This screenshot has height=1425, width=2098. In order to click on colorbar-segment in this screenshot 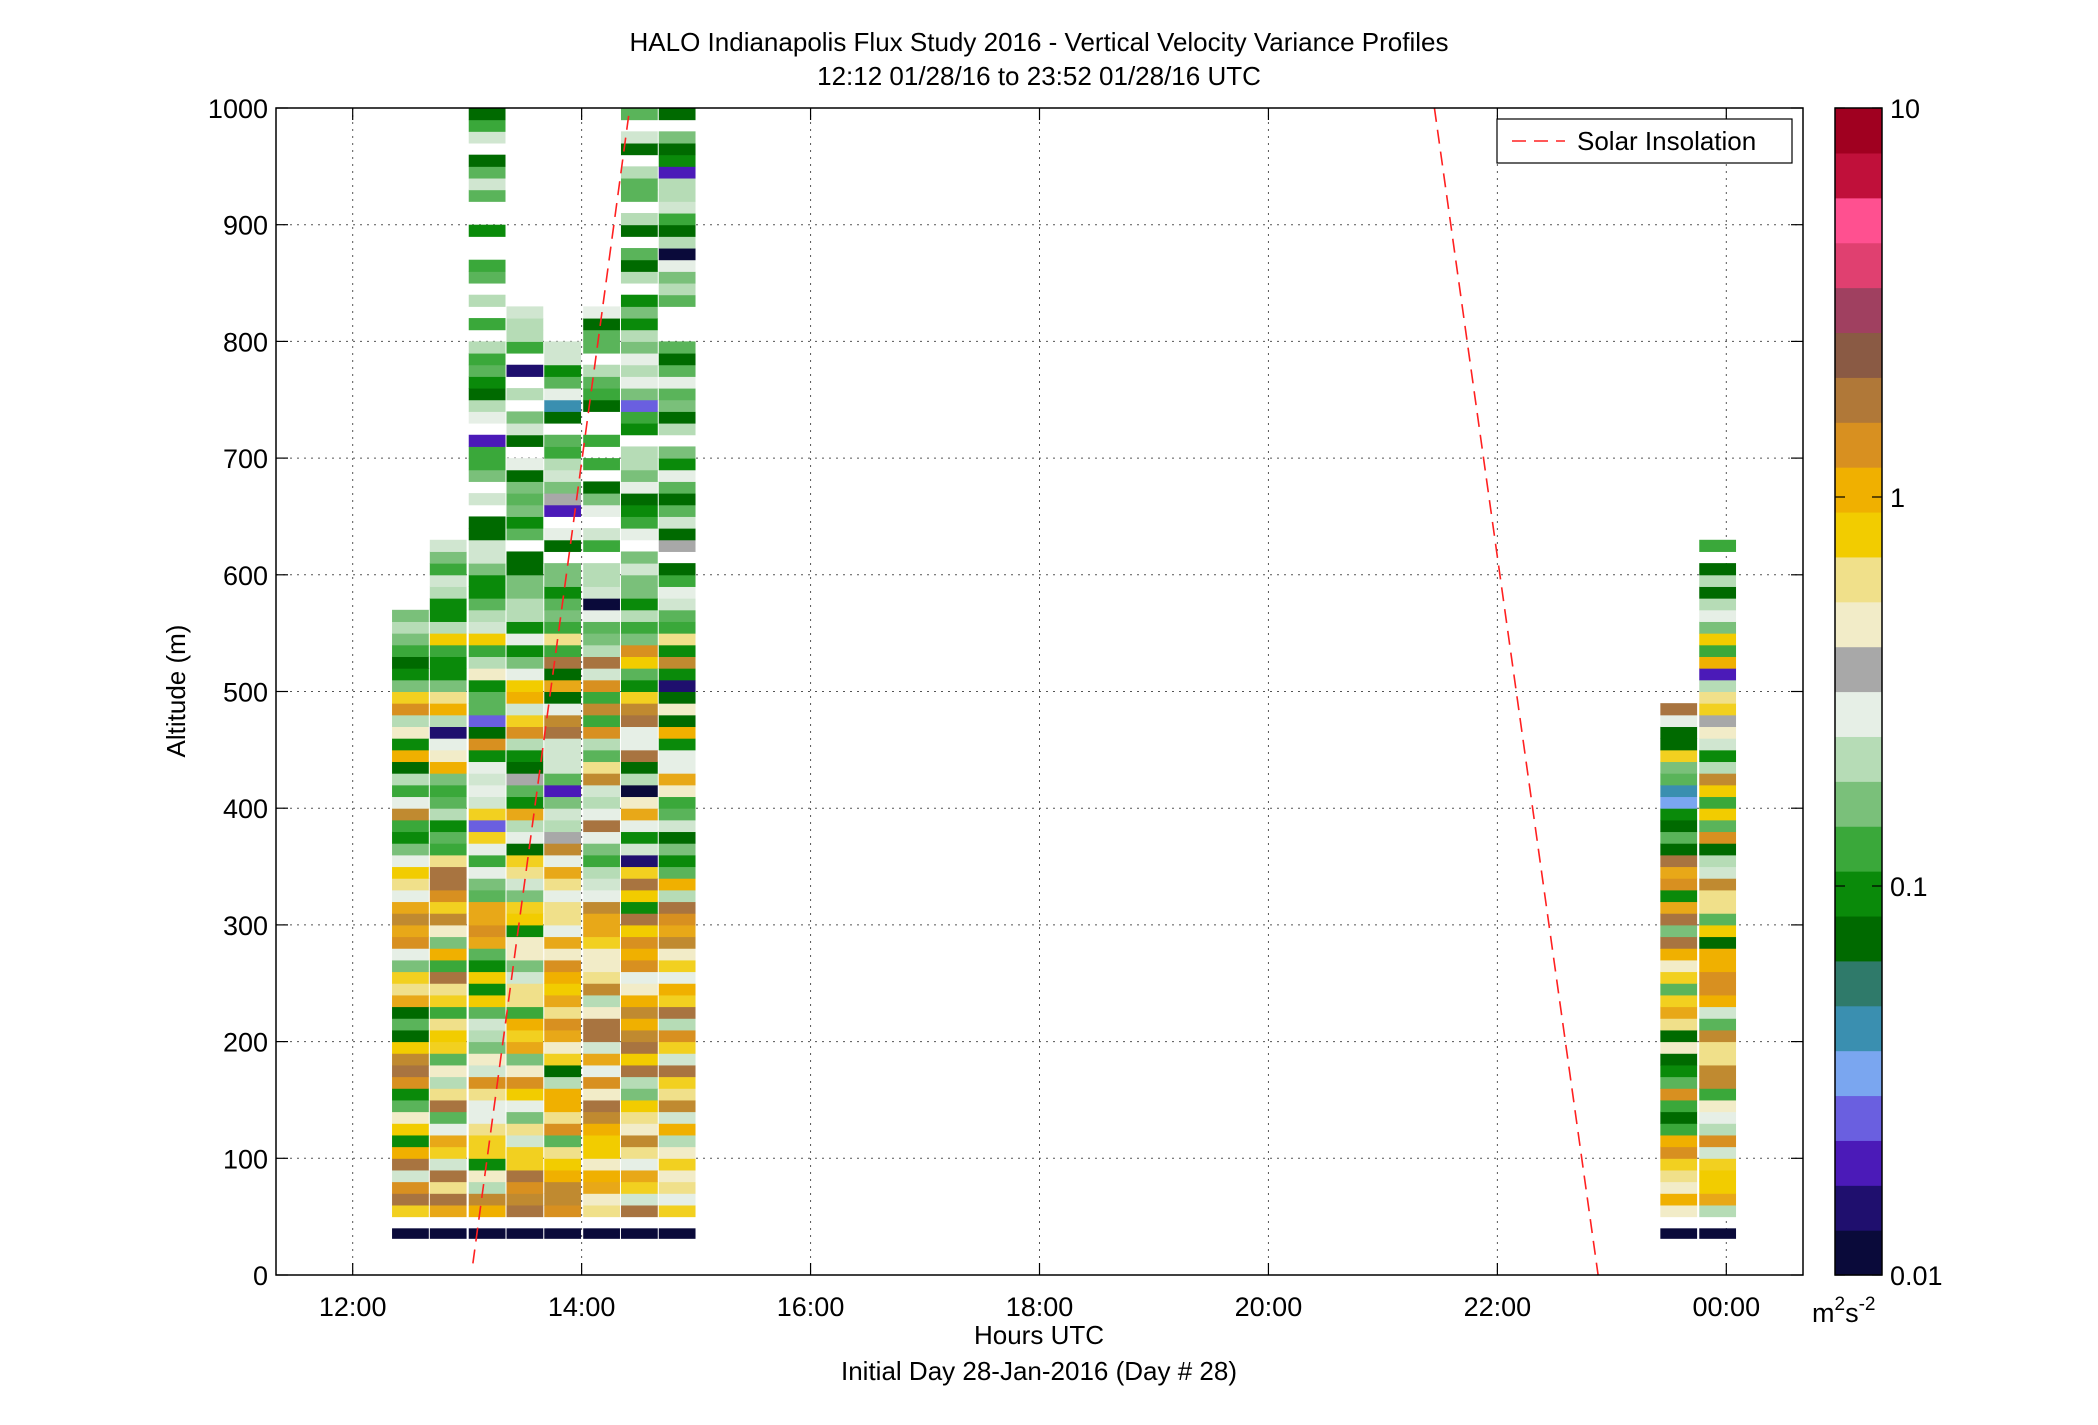, I will do `click(1858, 220)`.